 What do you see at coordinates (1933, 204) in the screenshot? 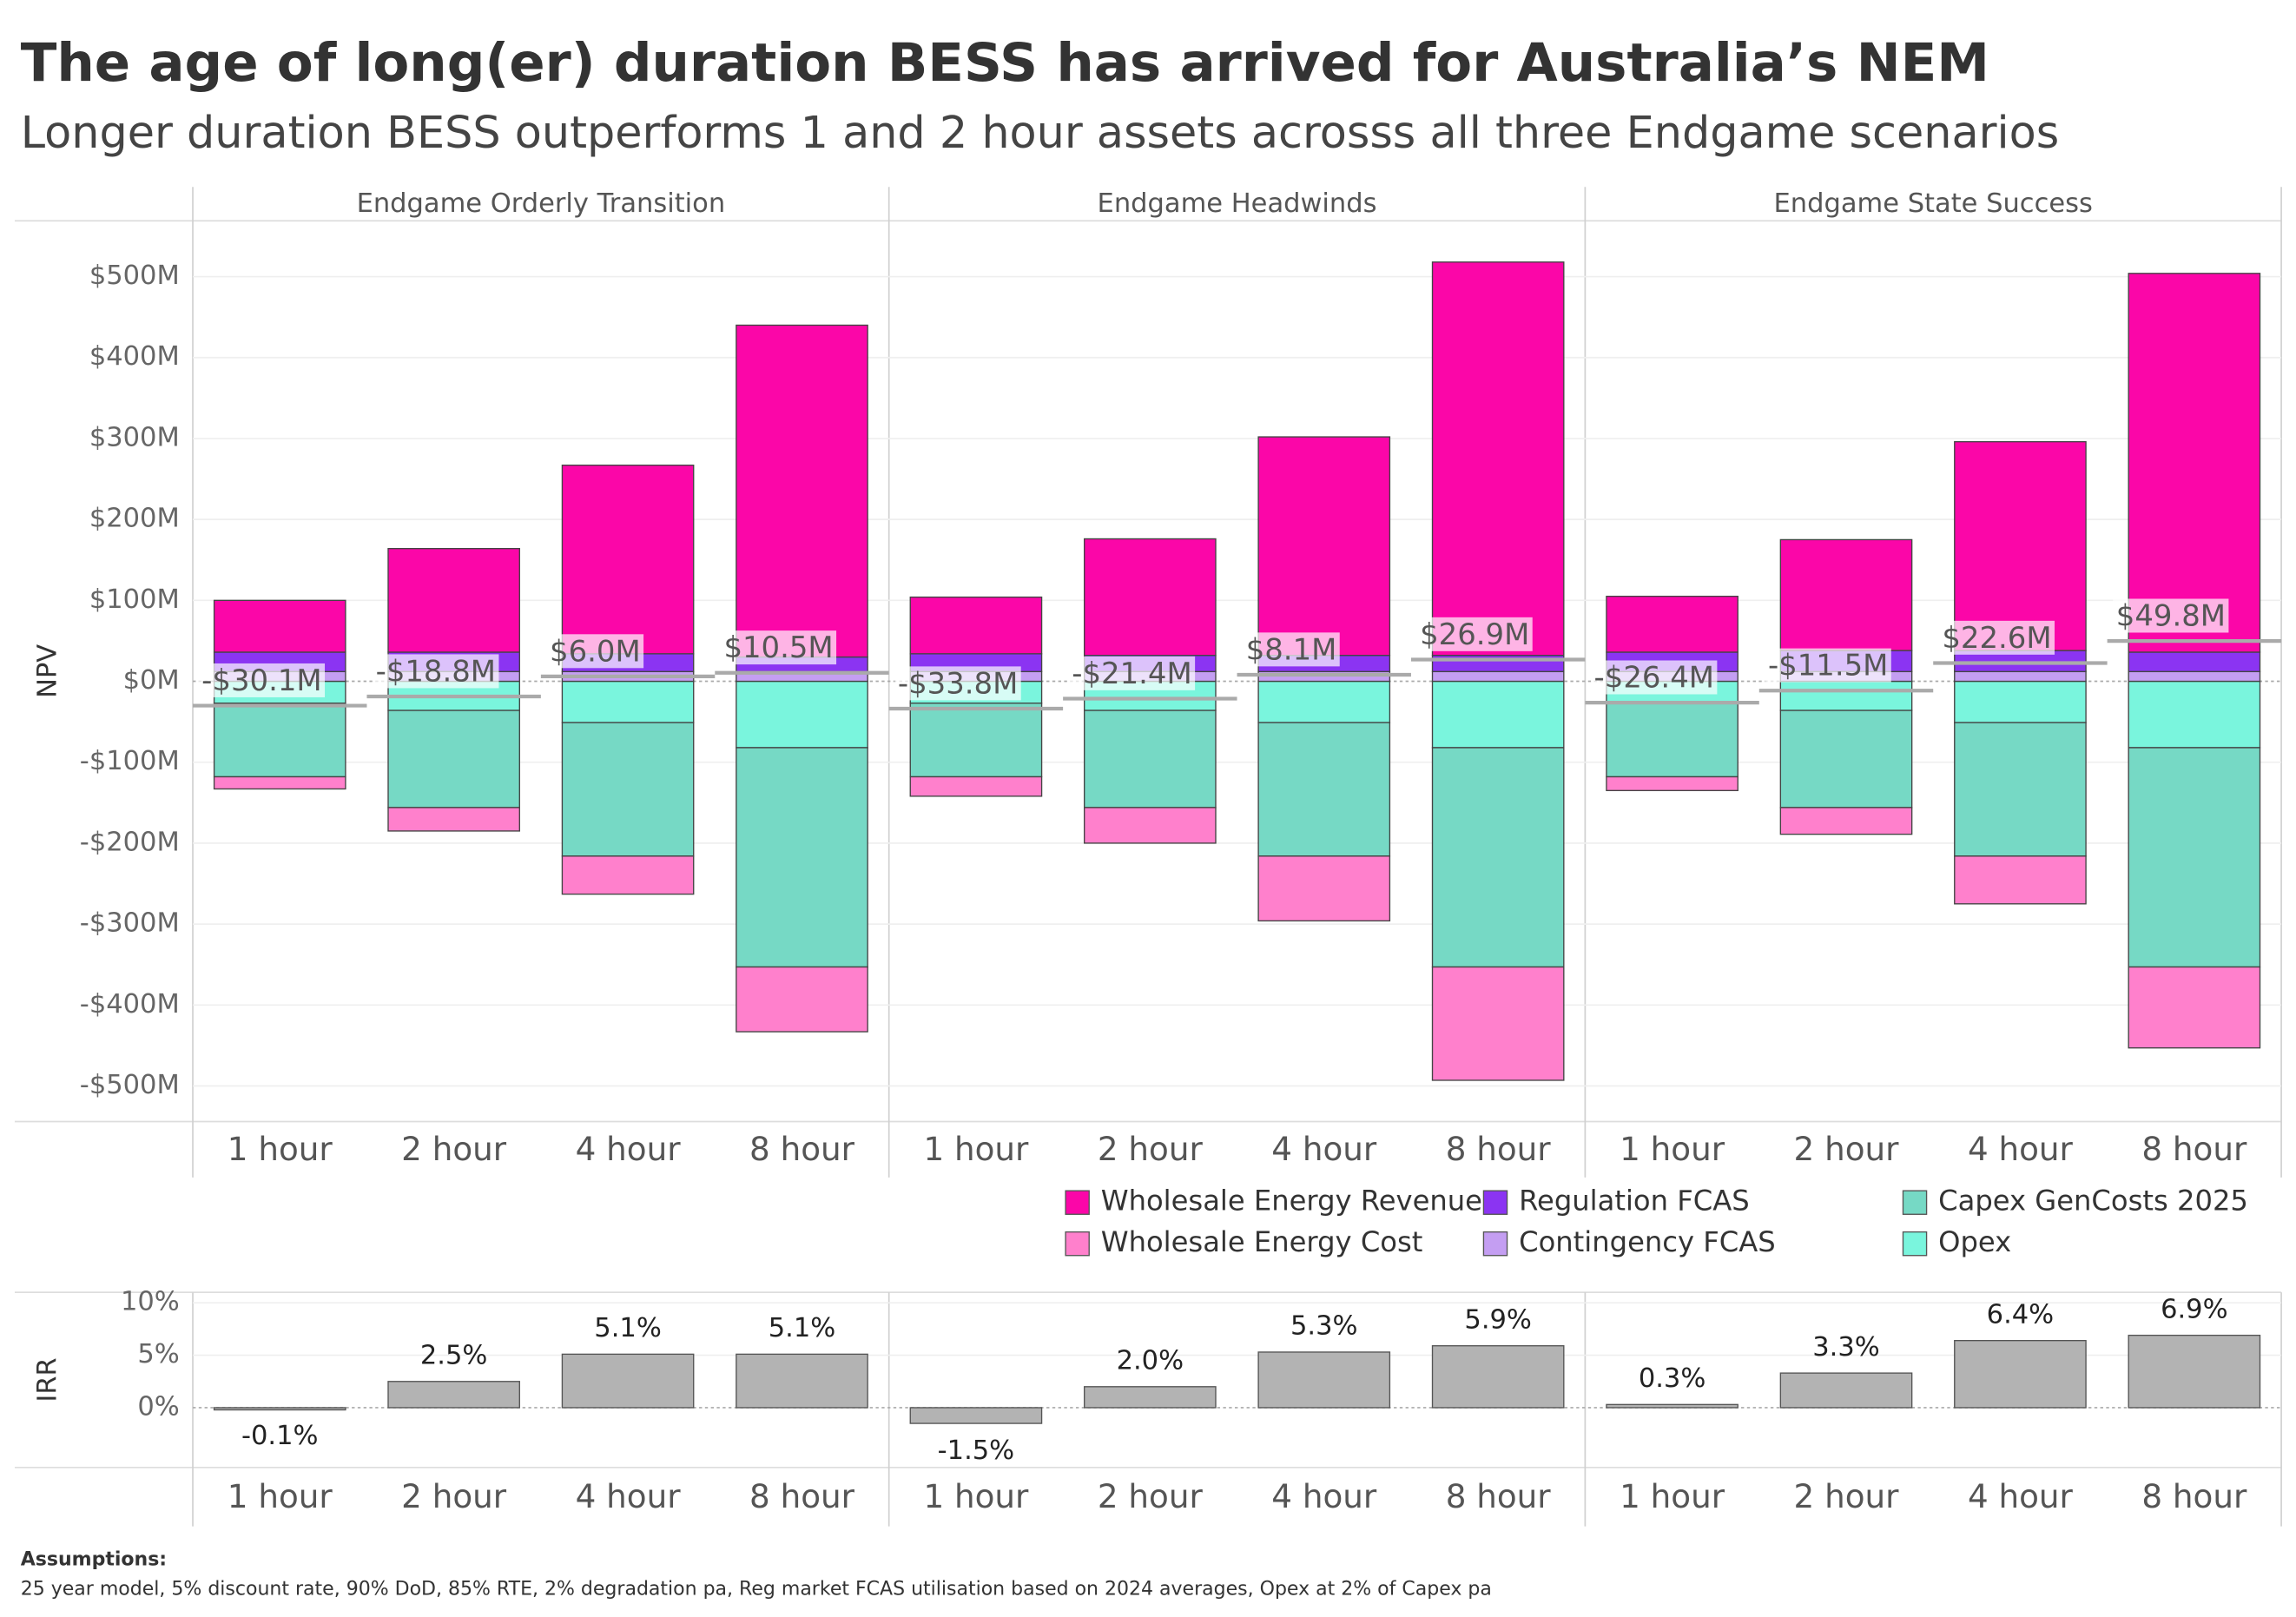
I see `panel-header: Endgame State Success` at bounding box center [1933, 204].